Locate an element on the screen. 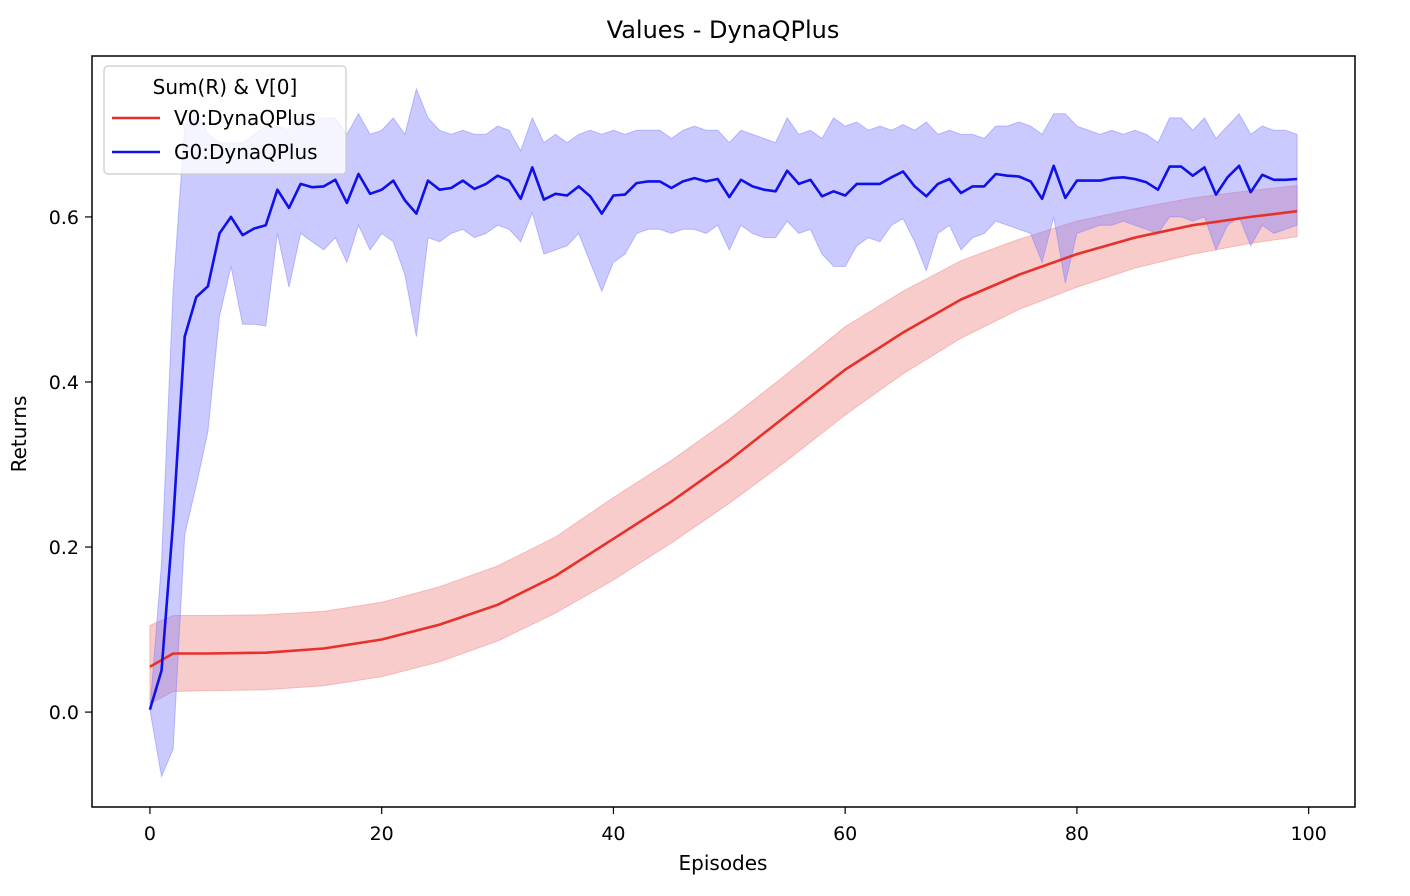  x-tick-label: 100 is located at coordinates (1309, 834).